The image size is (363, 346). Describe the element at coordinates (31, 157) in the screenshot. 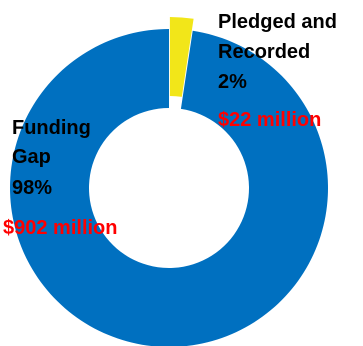

I see `slice-label-funding-gap-line2: Gap` at that location.